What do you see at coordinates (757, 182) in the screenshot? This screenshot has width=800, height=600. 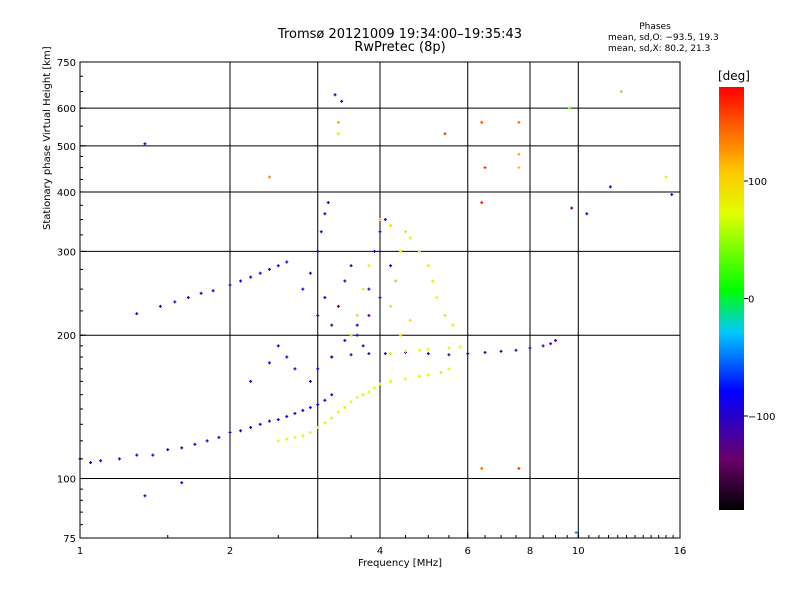 I see `colorbar-tick-label: 100` at bounding box center [757, 182].